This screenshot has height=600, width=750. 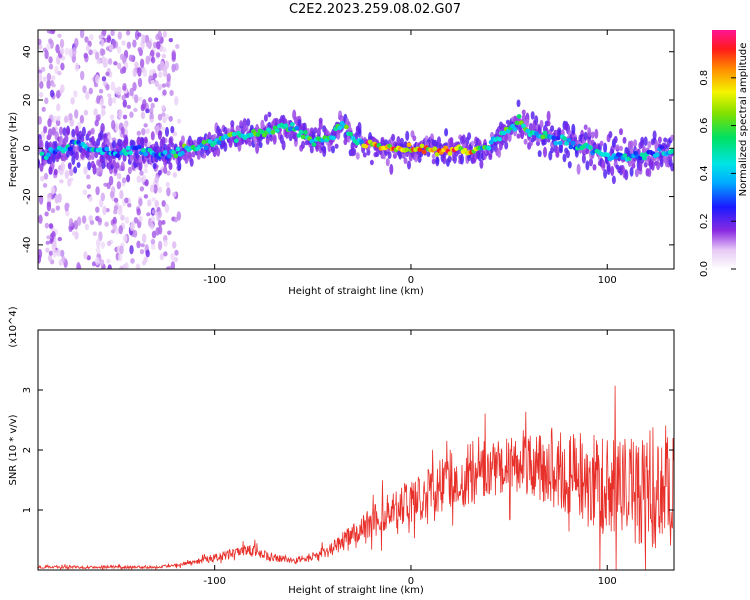 I want to click on x-tick-label: 0, so click(x=411, y=280).